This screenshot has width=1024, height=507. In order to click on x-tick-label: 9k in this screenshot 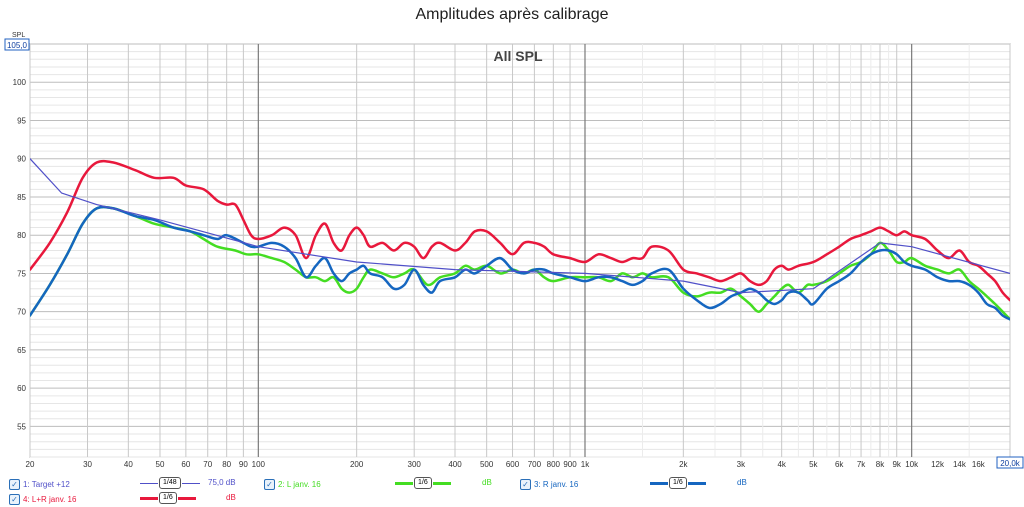, I will do `click(896, 464)`.